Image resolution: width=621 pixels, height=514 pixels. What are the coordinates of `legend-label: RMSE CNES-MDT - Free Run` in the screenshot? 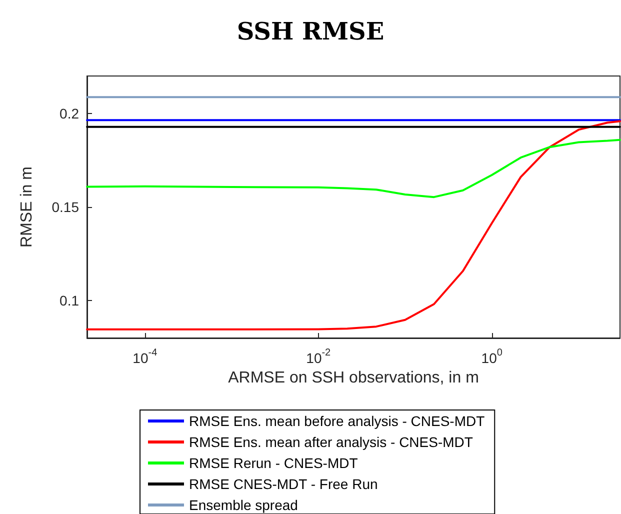 It's located at (283, 484).